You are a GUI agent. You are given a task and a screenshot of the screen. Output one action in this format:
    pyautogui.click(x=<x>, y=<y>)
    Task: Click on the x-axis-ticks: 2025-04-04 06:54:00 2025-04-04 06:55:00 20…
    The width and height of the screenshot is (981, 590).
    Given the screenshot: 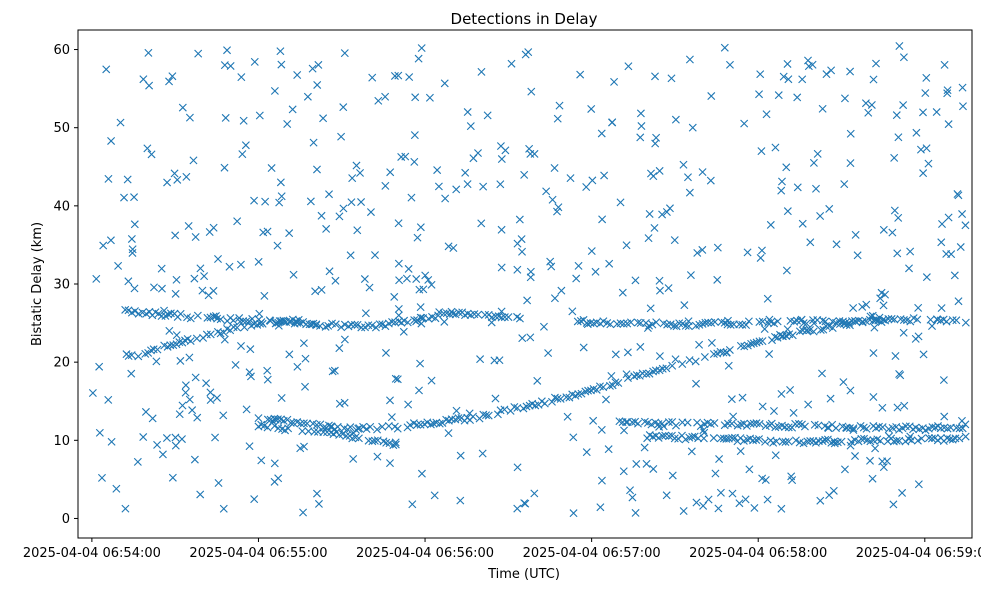 What is the action you would take?
    pyautogui.click(x=502, y=549)
    